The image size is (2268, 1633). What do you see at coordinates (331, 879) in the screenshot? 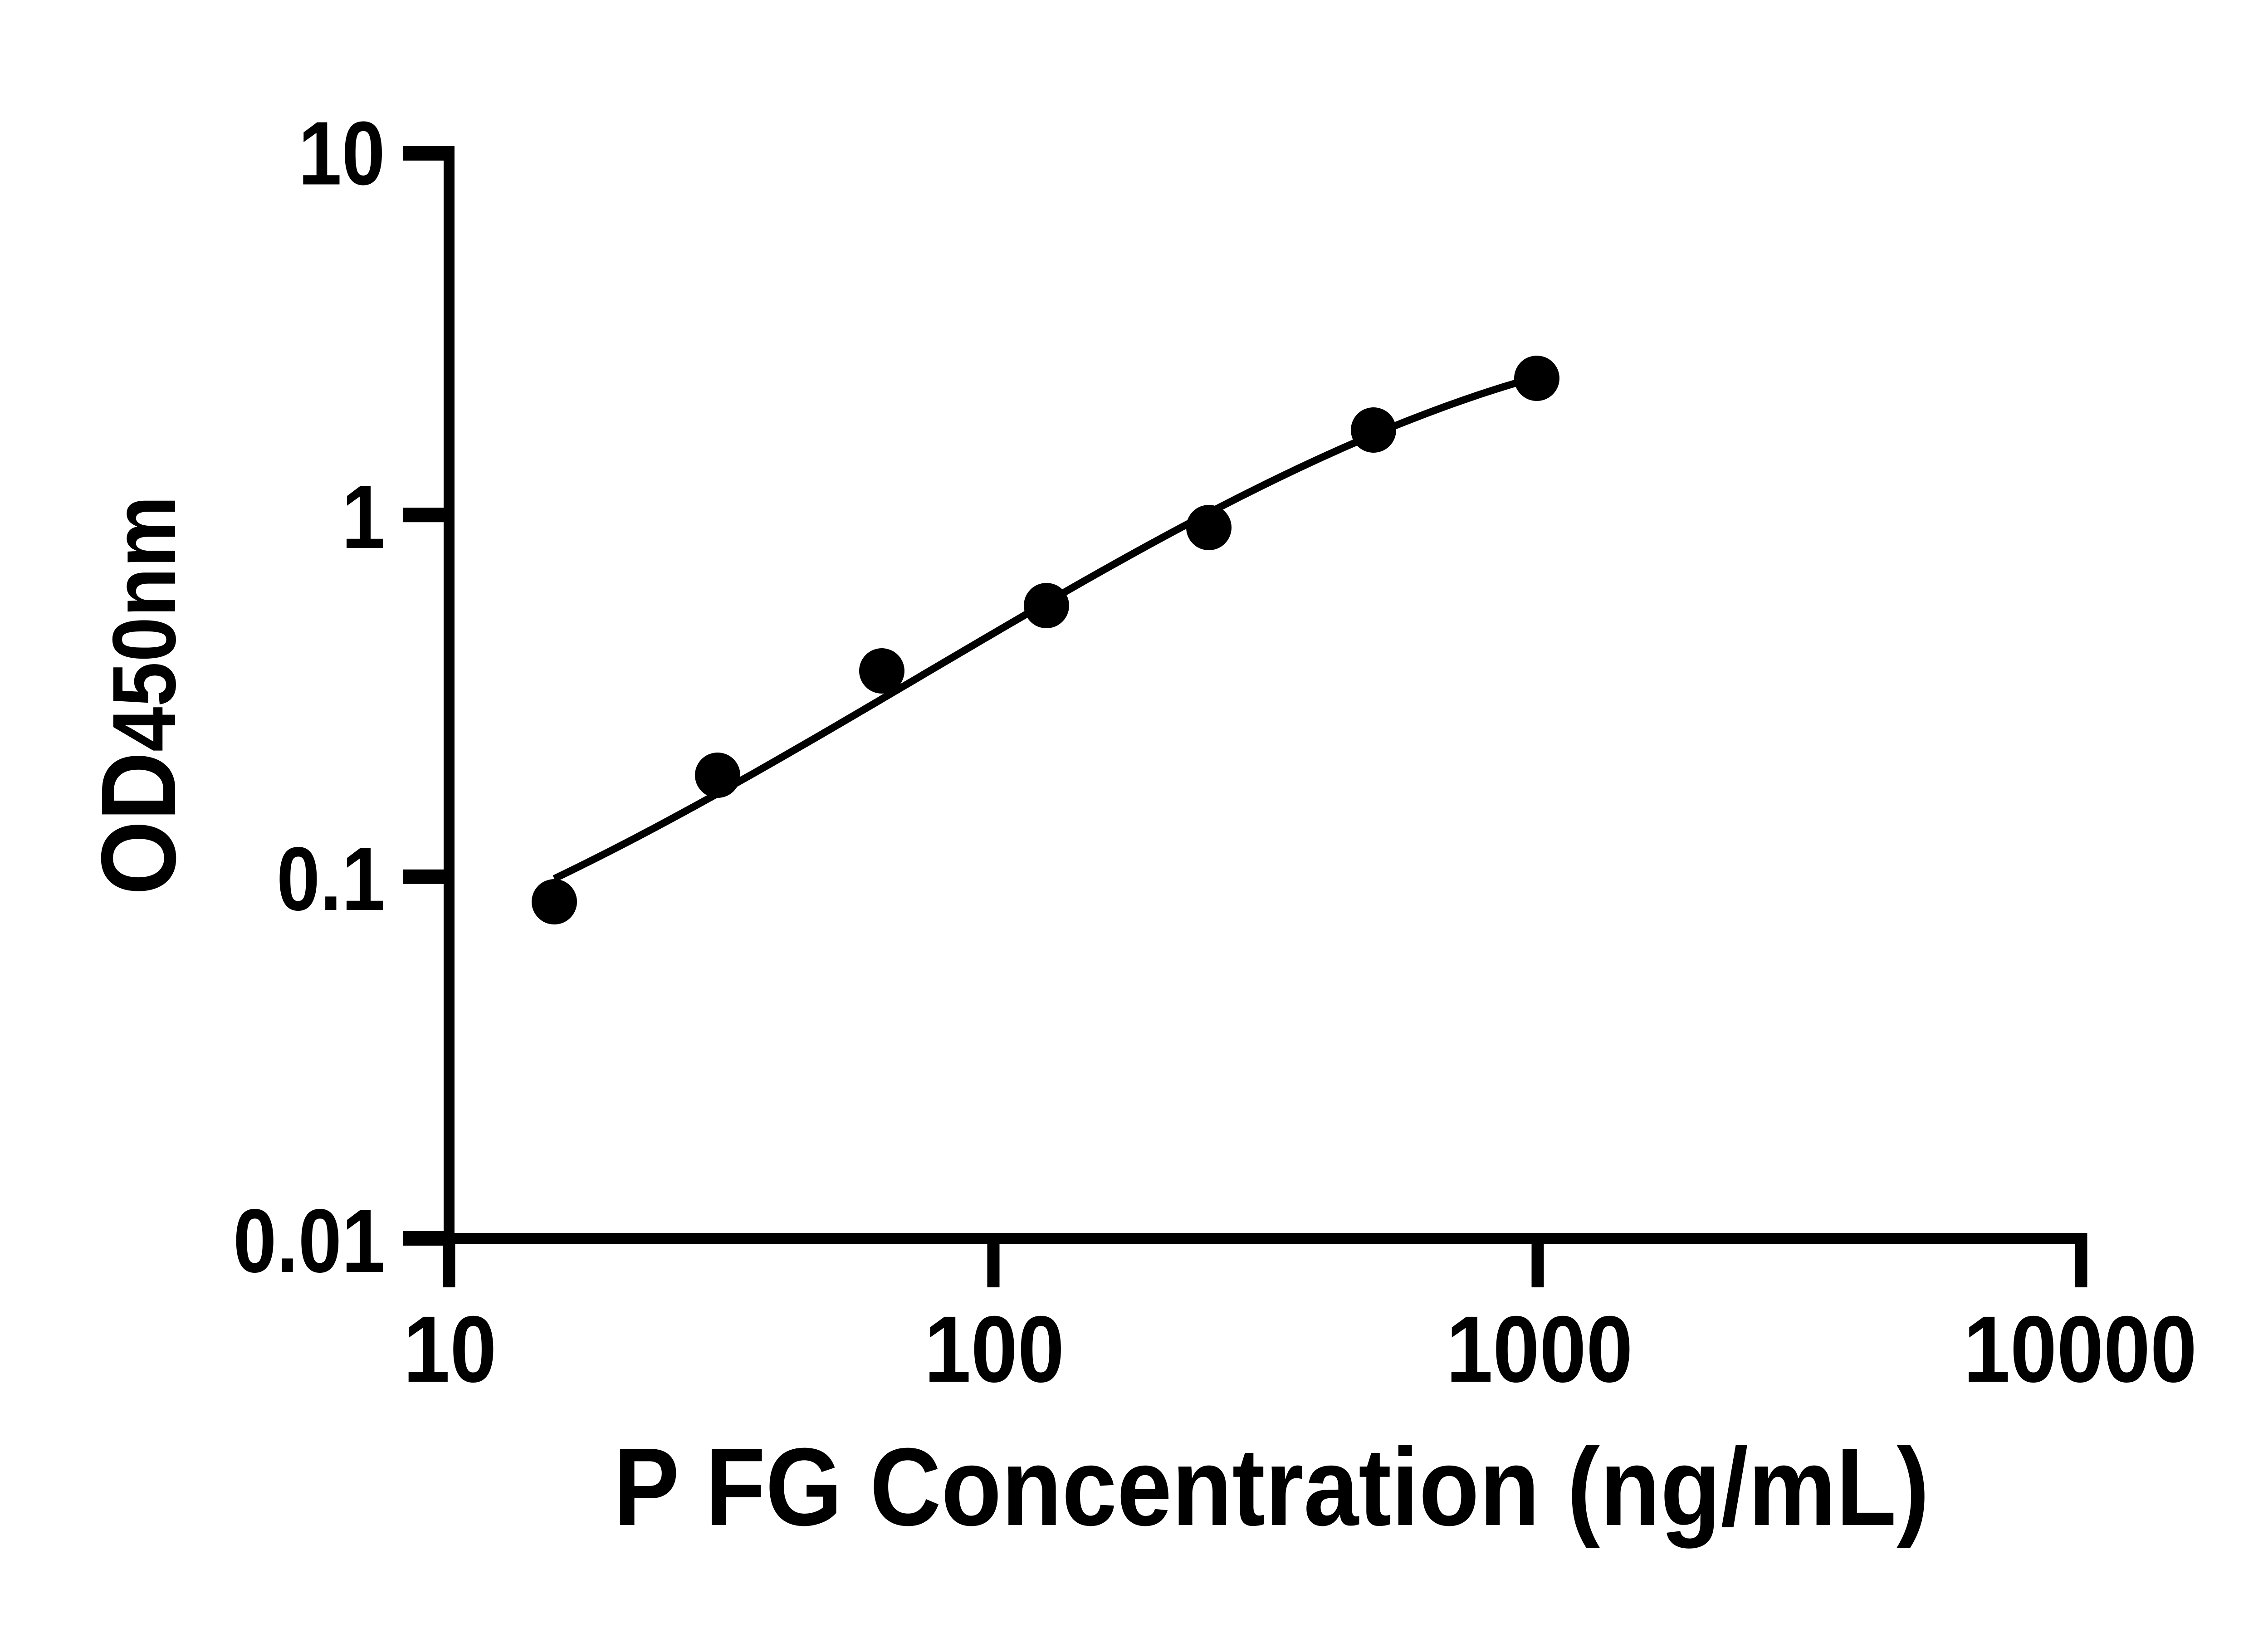
I see `svg-text: 0.1` at bounding box center [331, 879].